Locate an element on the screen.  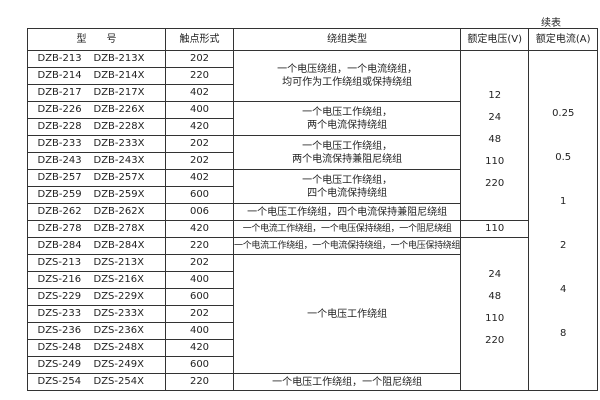
model-cell: DZB-284 DZB-284X is located at coordinates (96, 246).